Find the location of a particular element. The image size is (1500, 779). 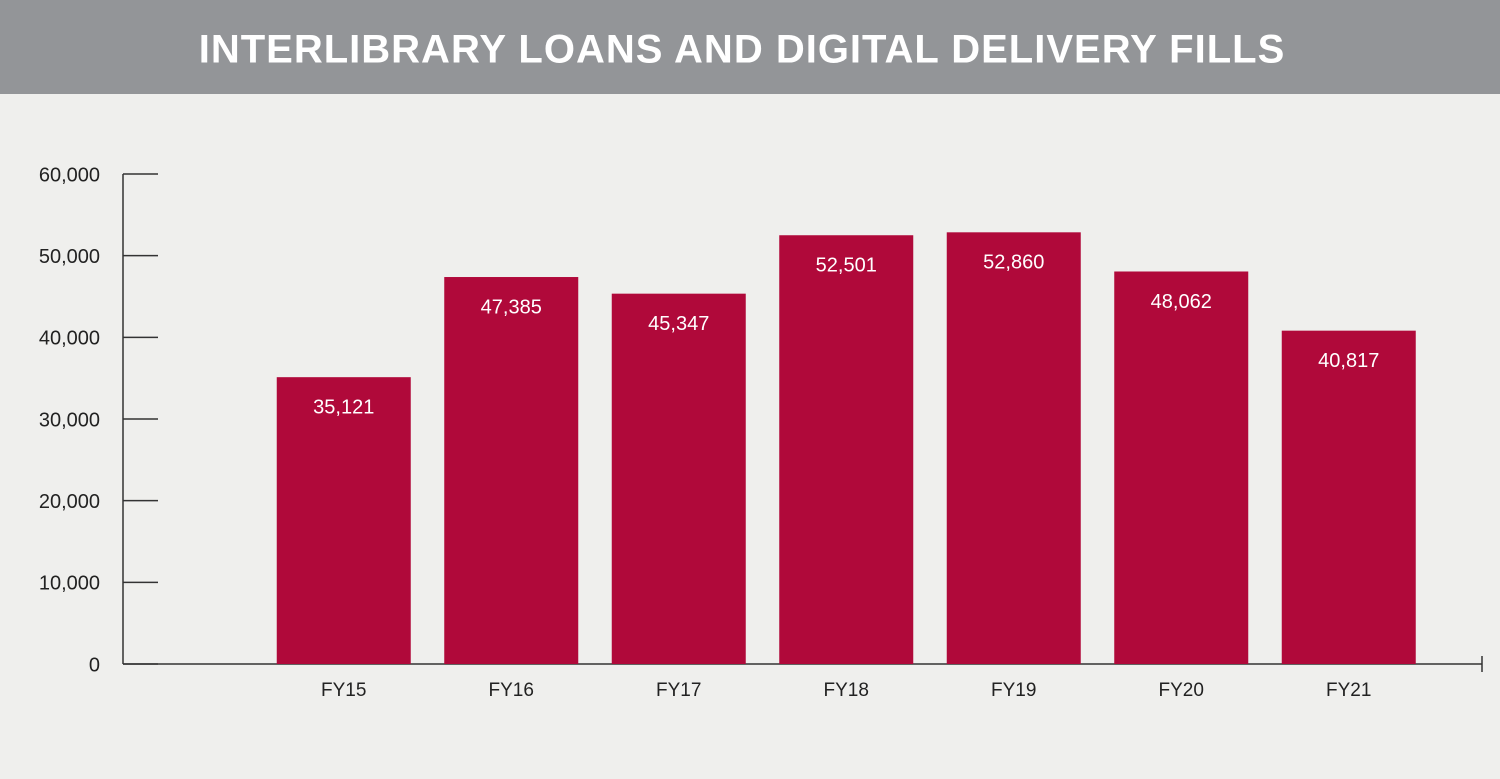

value-label: 40,817 is located at coordinates (1348, 361).